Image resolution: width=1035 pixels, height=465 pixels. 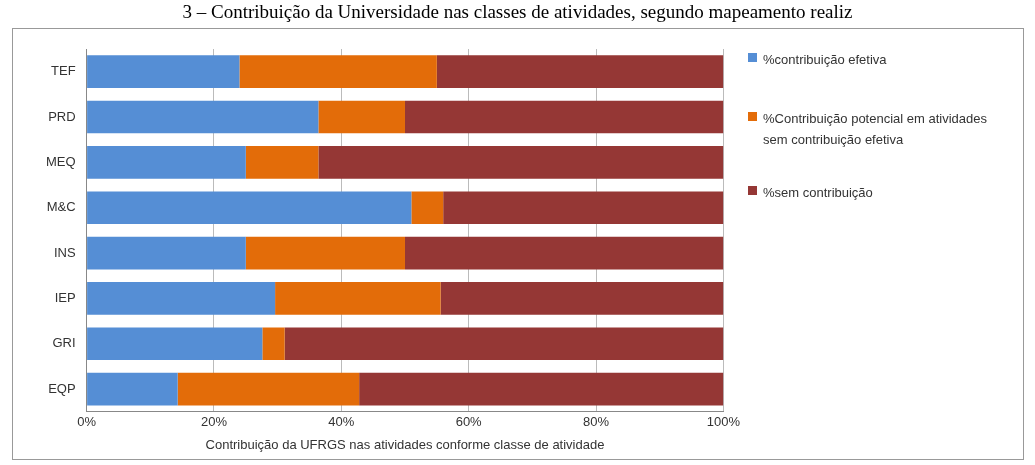 I want to click on y-tick-label: PRD, so click(x=62, y=116).